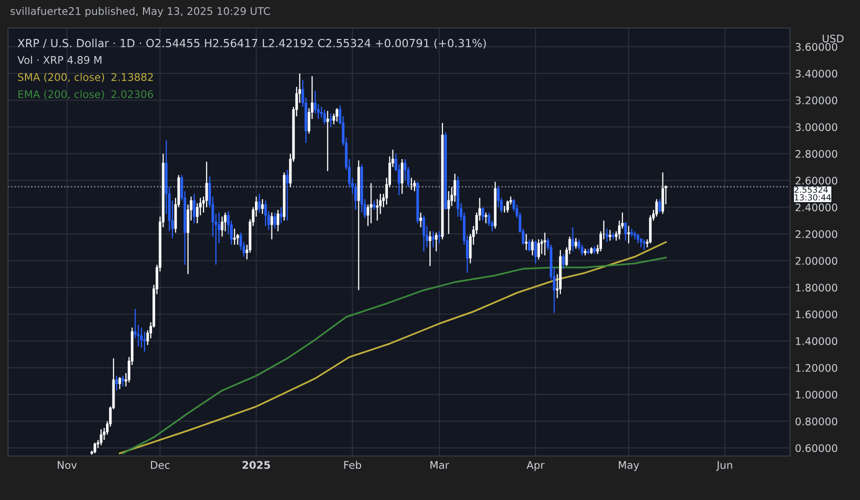 The width and height of the screenshot is (860, 500). What do you see at coordinates (817, 341) in the screenshot?
I see `y-tick-label: 1.40000` at bounding box center [817, 341].